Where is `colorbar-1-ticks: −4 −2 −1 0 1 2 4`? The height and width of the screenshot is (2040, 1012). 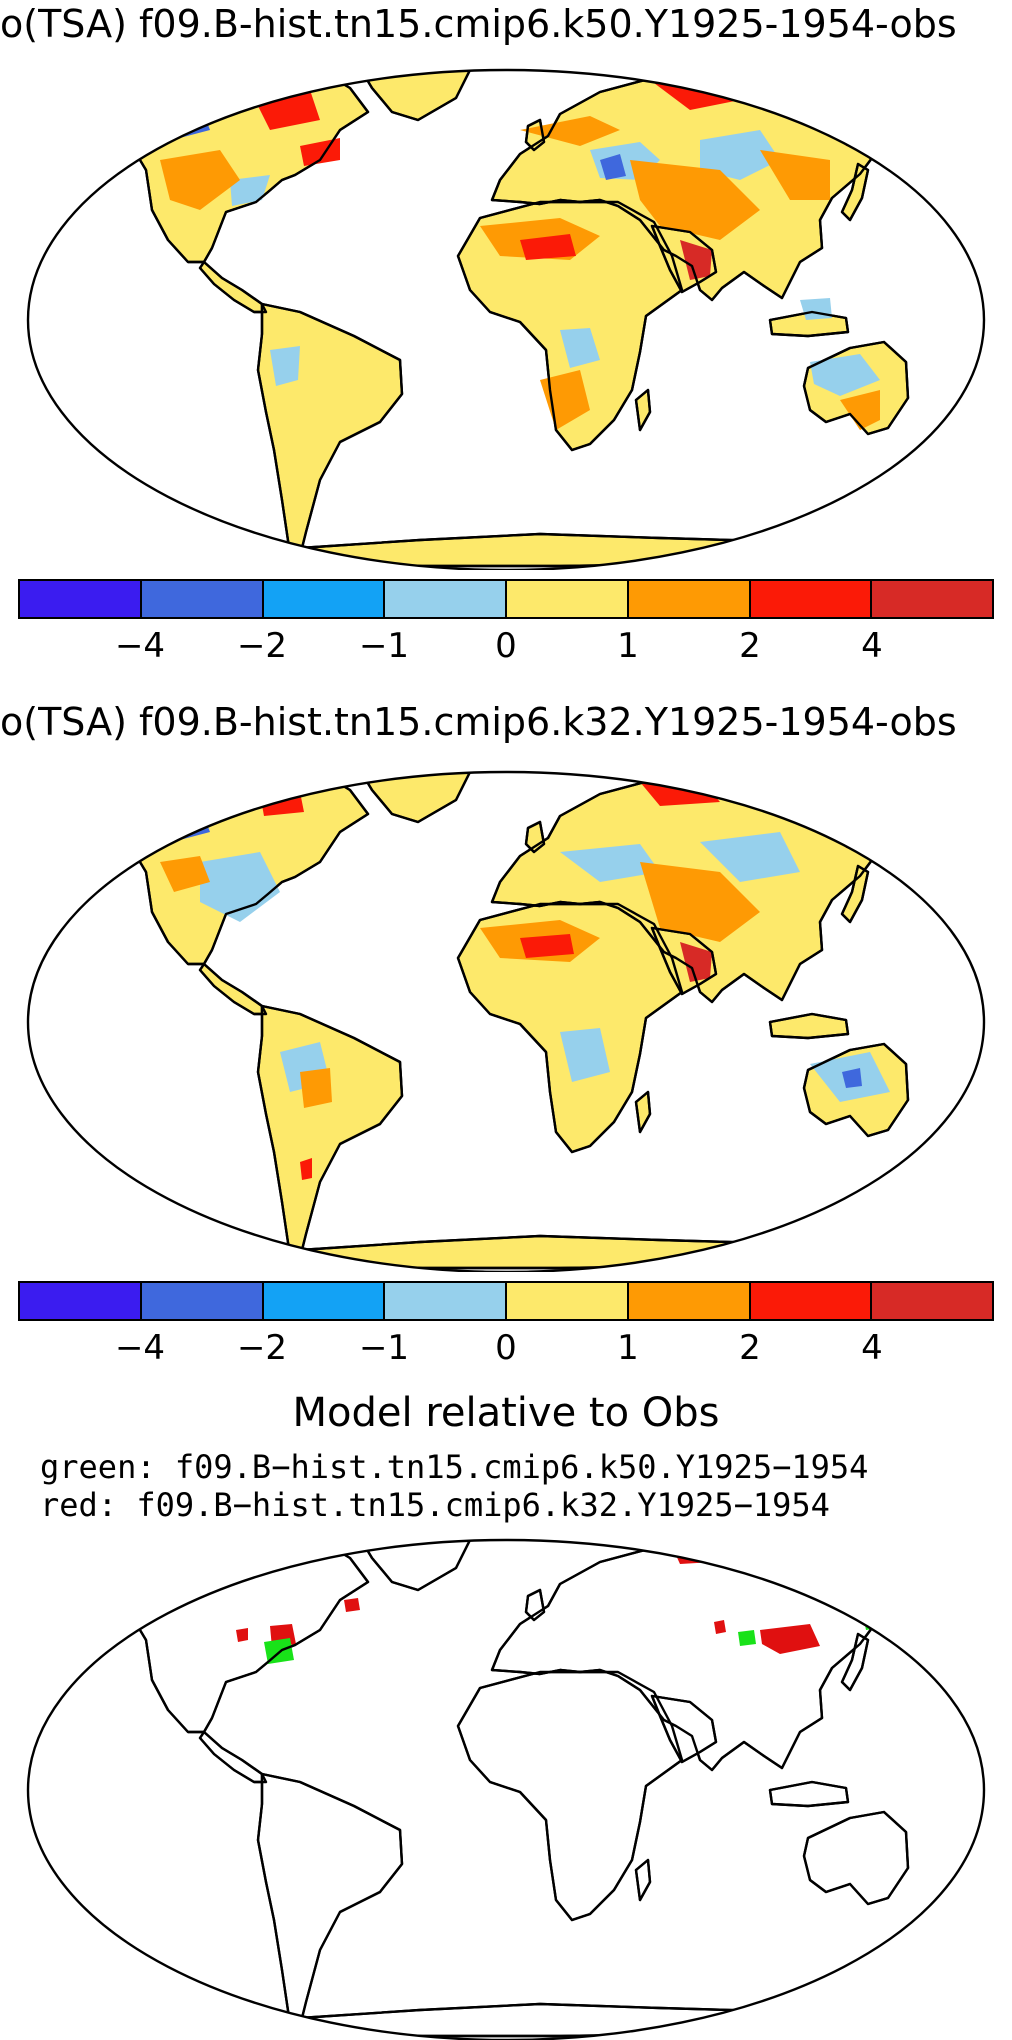 colorbar-1-ticks: −4 −2 −1 0 1 2 4 is located at coordinates (506, 646).